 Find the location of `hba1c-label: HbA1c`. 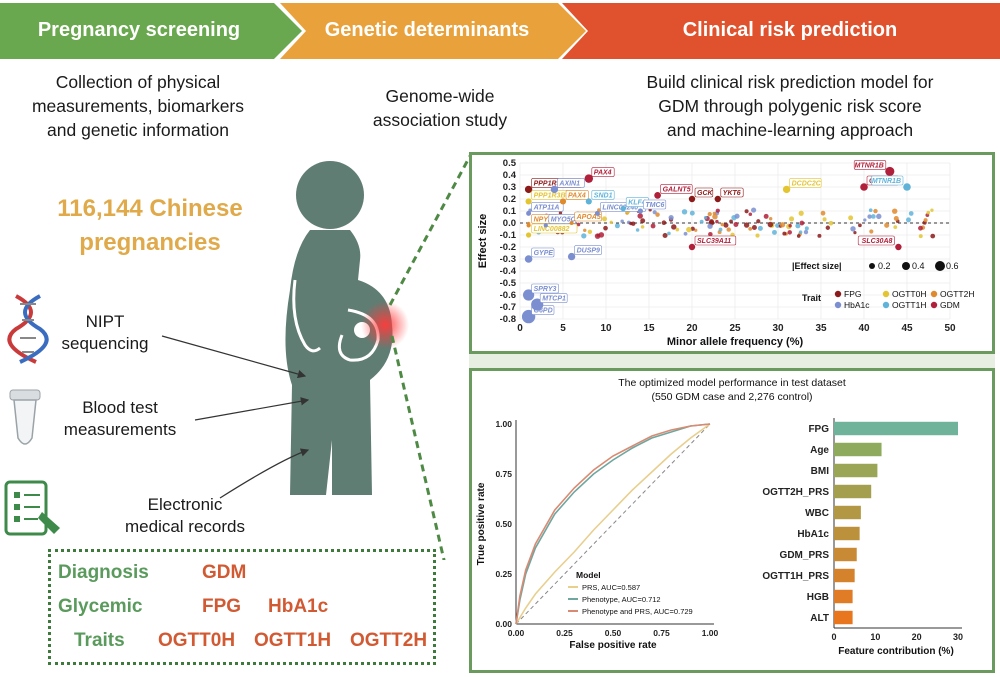

hba1c-label: HbA1c is located at coordinates (298, 606).